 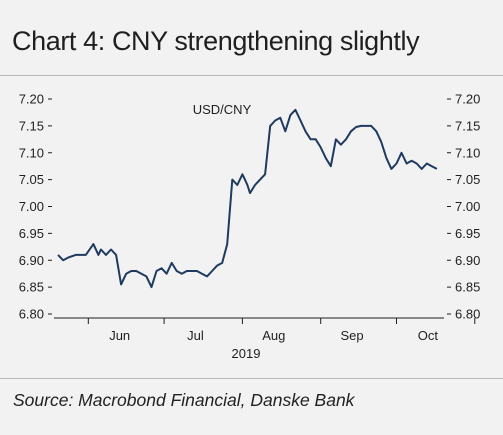 I want to click on source-note: Source: Macrobond Financial, Danske Bank, so click(x=184, y=400).